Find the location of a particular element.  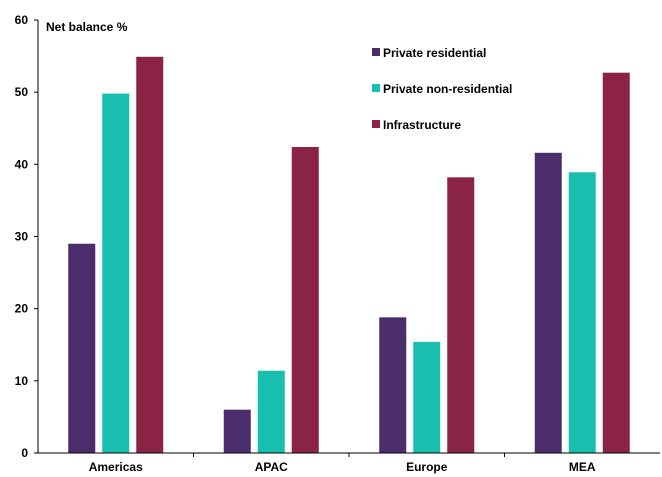

bar-private-residential-mea is located at coordinates (548, 302).